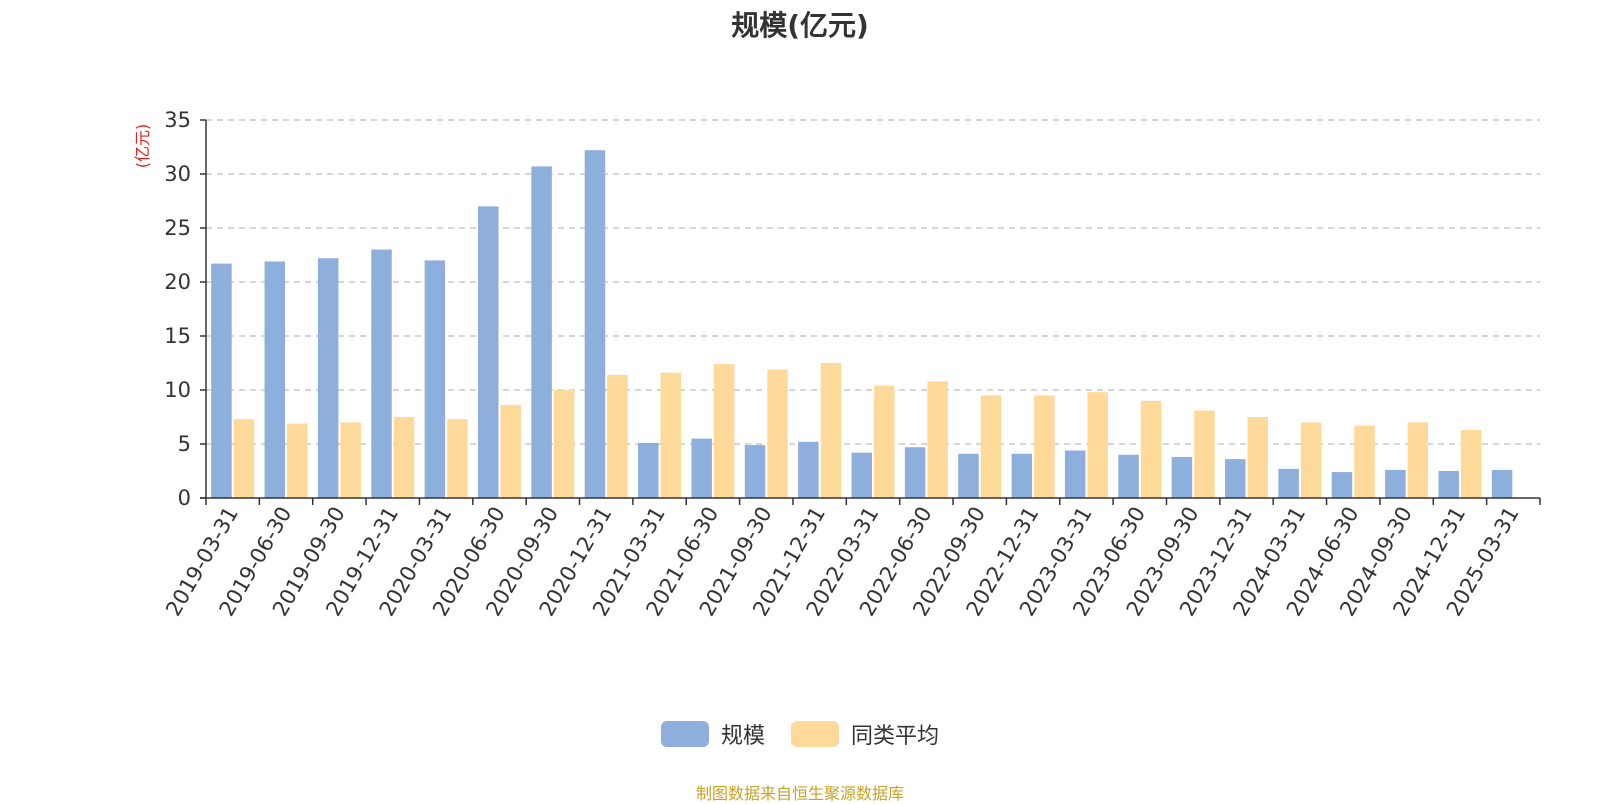  What do you see at coordinates (177, 120) in the screenshot?
I see `y-tick-label: 35` at bounding box center [177, 120].